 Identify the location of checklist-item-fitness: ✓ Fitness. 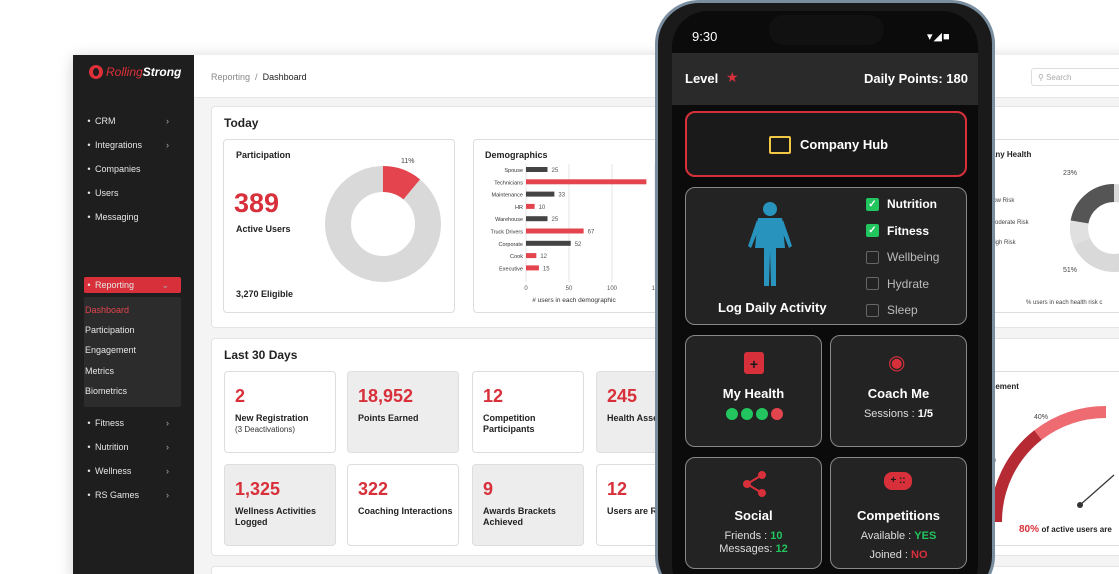
(897, 231).